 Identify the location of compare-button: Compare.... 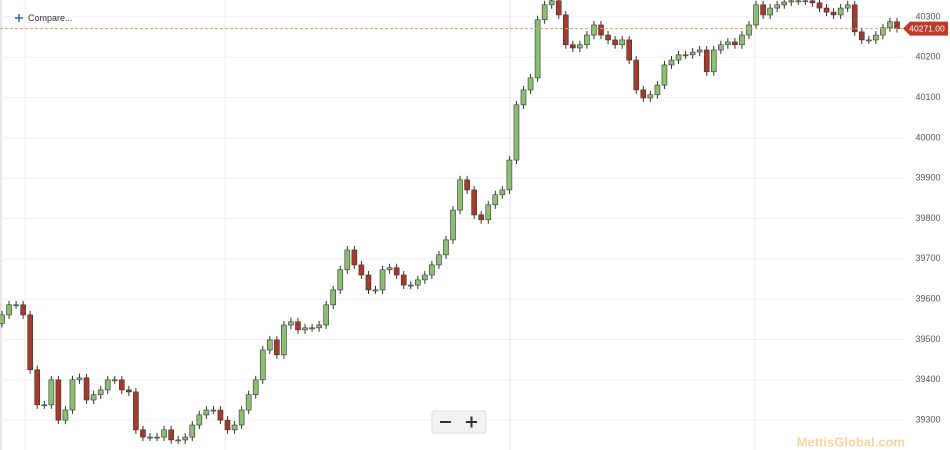
(44, 18).